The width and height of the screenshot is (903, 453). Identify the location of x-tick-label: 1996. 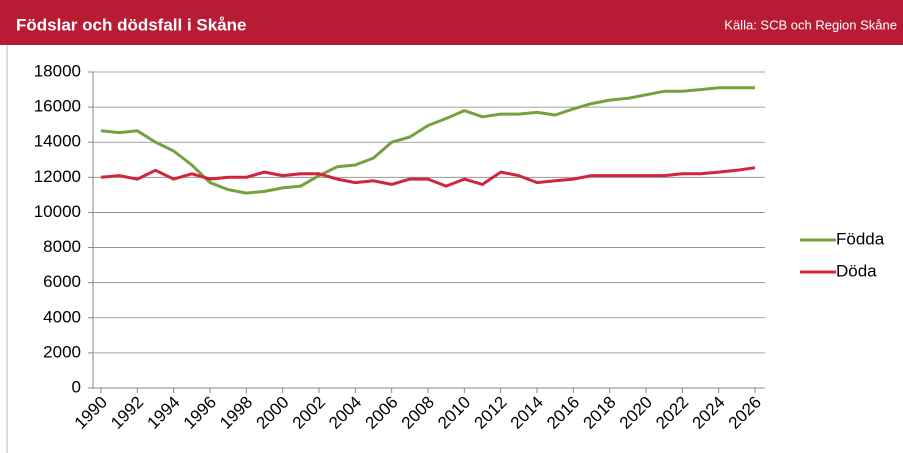
(200, 413).